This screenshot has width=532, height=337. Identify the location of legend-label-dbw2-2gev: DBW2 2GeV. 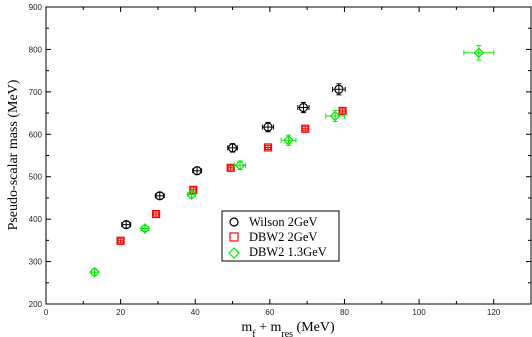
(283, 237).